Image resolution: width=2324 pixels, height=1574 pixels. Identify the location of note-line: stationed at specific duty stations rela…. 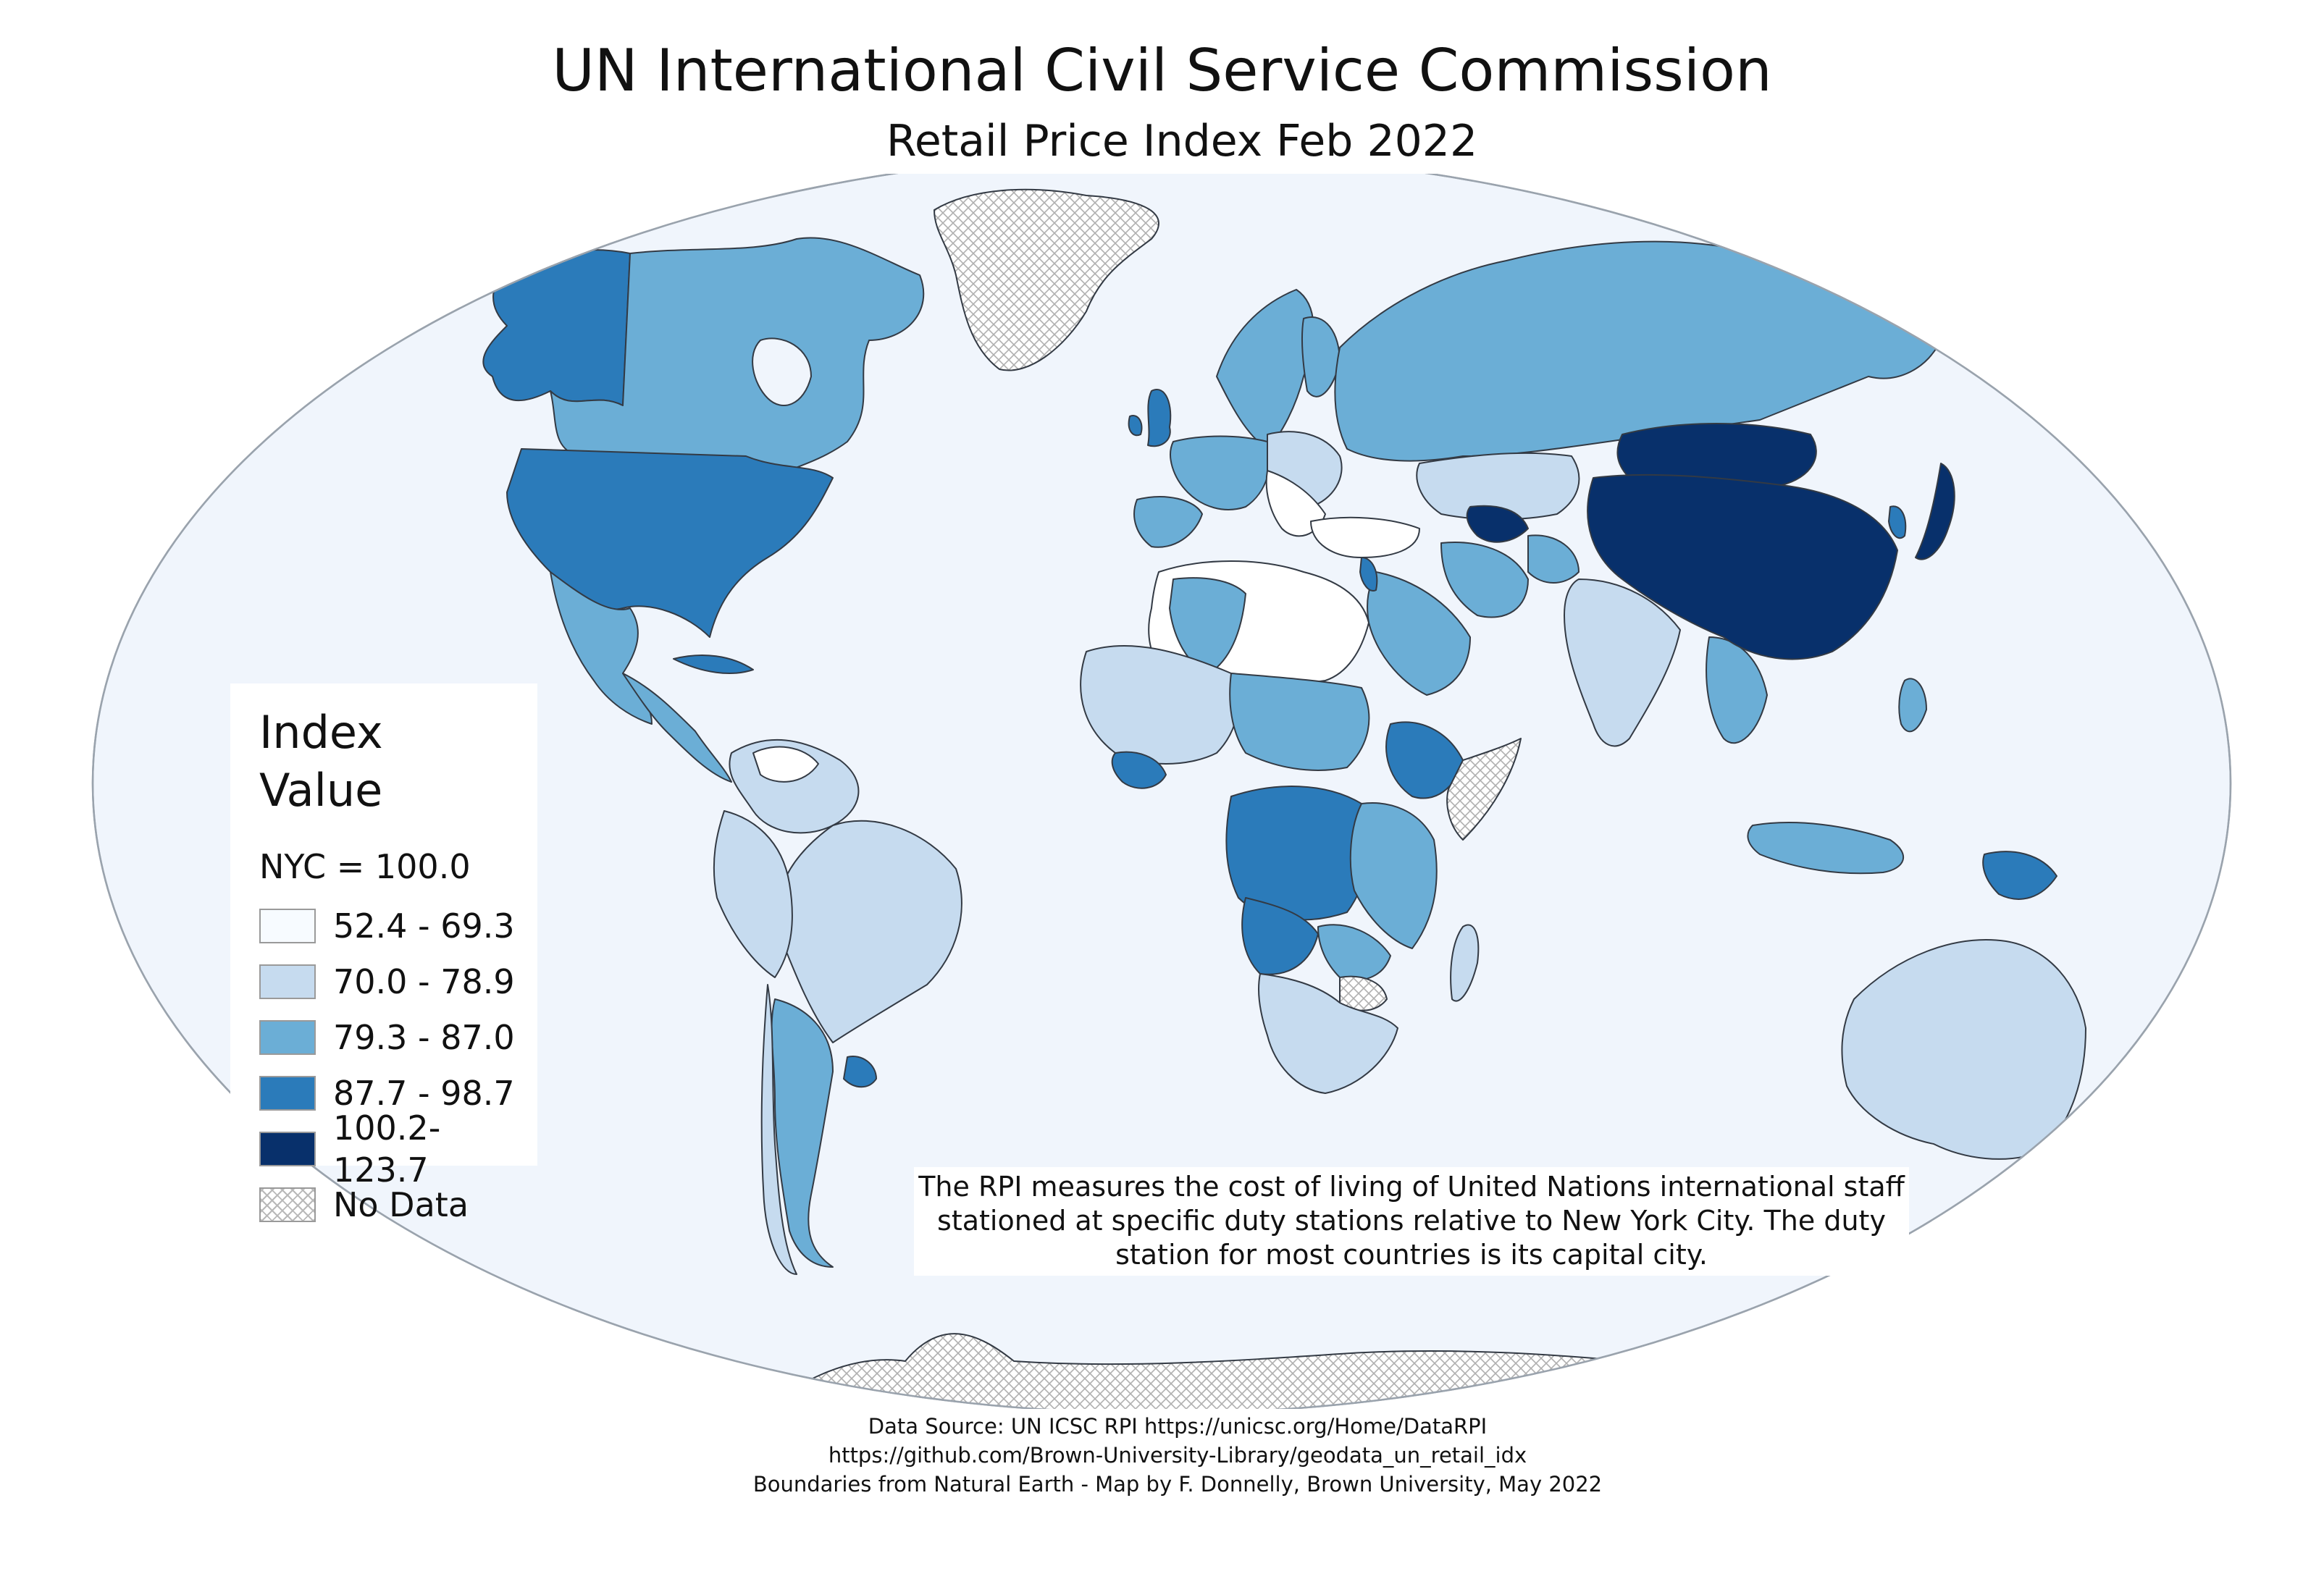
(1411, 1221).